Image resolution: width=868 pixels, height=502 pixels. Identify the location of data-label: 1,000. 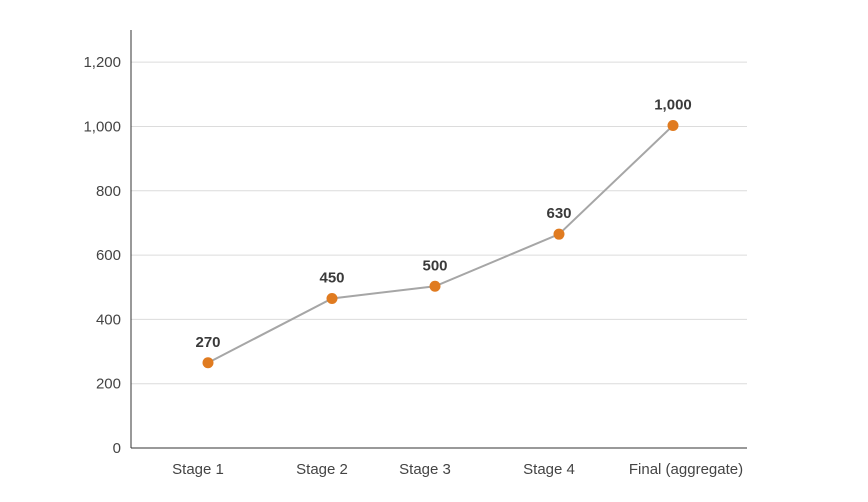
(673, 104).